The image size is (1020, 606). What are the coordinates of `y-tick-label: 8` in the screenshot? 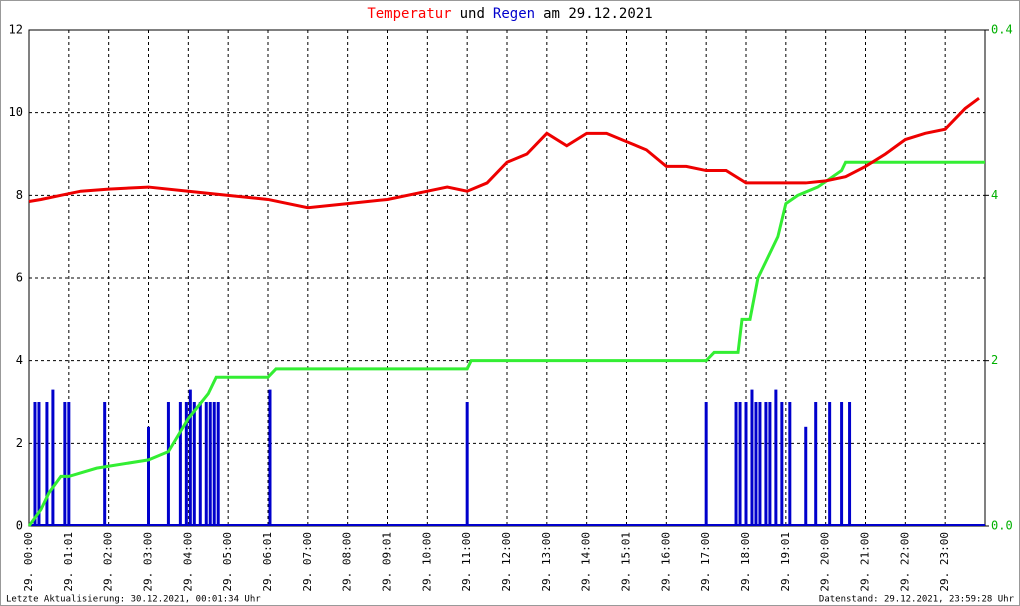 It's located at (19, 195).